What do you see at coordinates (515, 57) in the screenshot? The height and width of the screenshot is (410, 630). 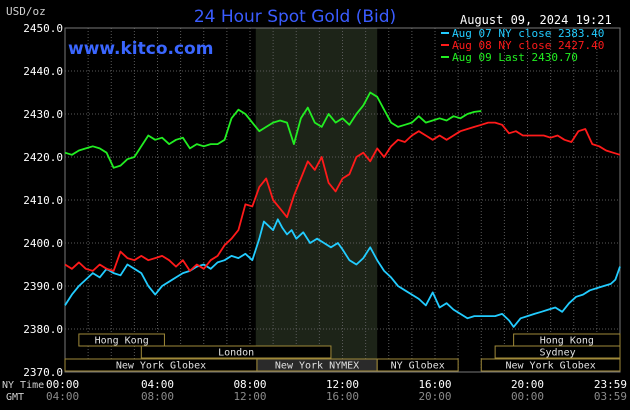 I see `legend-entry-2: Aug 09 Last 2430.70` at bounding box center [515, 57].